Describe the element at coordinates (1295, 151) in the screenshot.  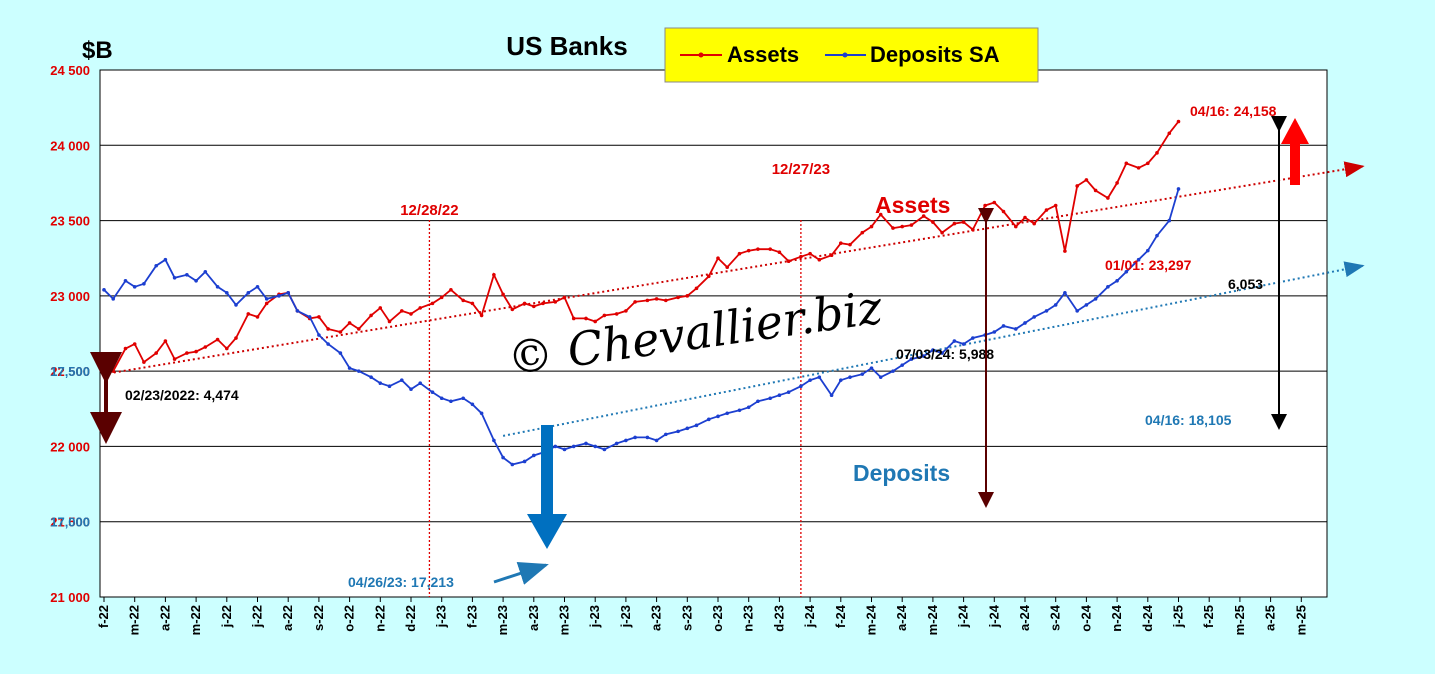
I see `up-arrow` at that location.